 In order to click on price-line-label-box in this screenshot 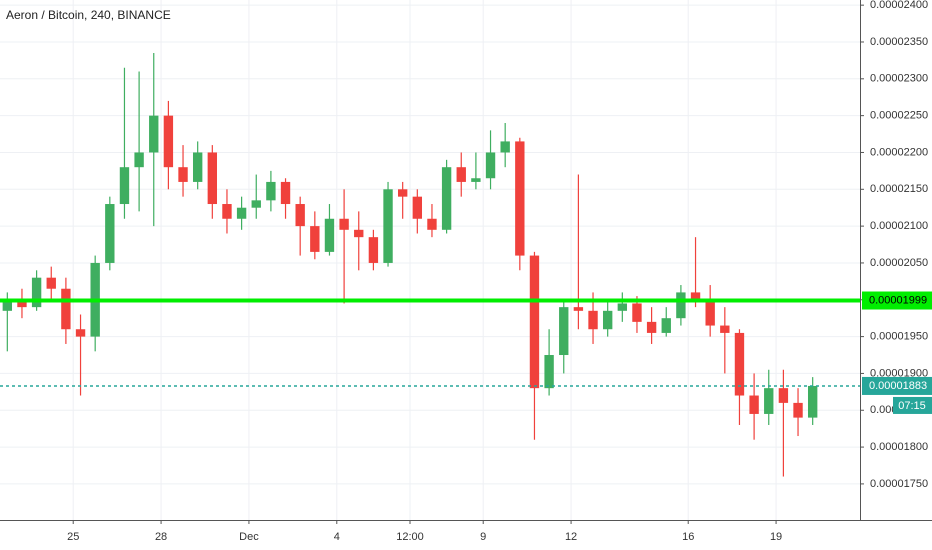, I will do `click(897, 300)`.